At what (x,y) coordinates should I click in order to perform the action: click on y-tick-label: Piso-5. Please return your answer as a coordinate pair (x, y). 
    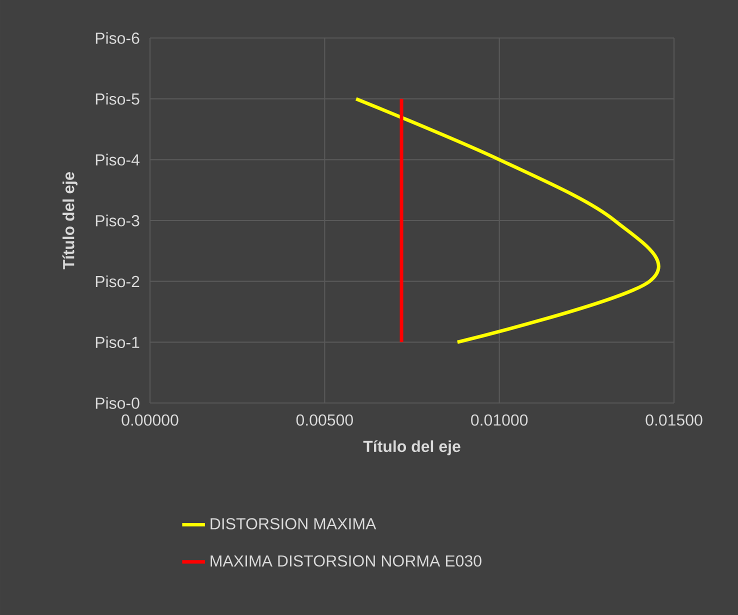
    Looking at the image, I should click on (118, 98).